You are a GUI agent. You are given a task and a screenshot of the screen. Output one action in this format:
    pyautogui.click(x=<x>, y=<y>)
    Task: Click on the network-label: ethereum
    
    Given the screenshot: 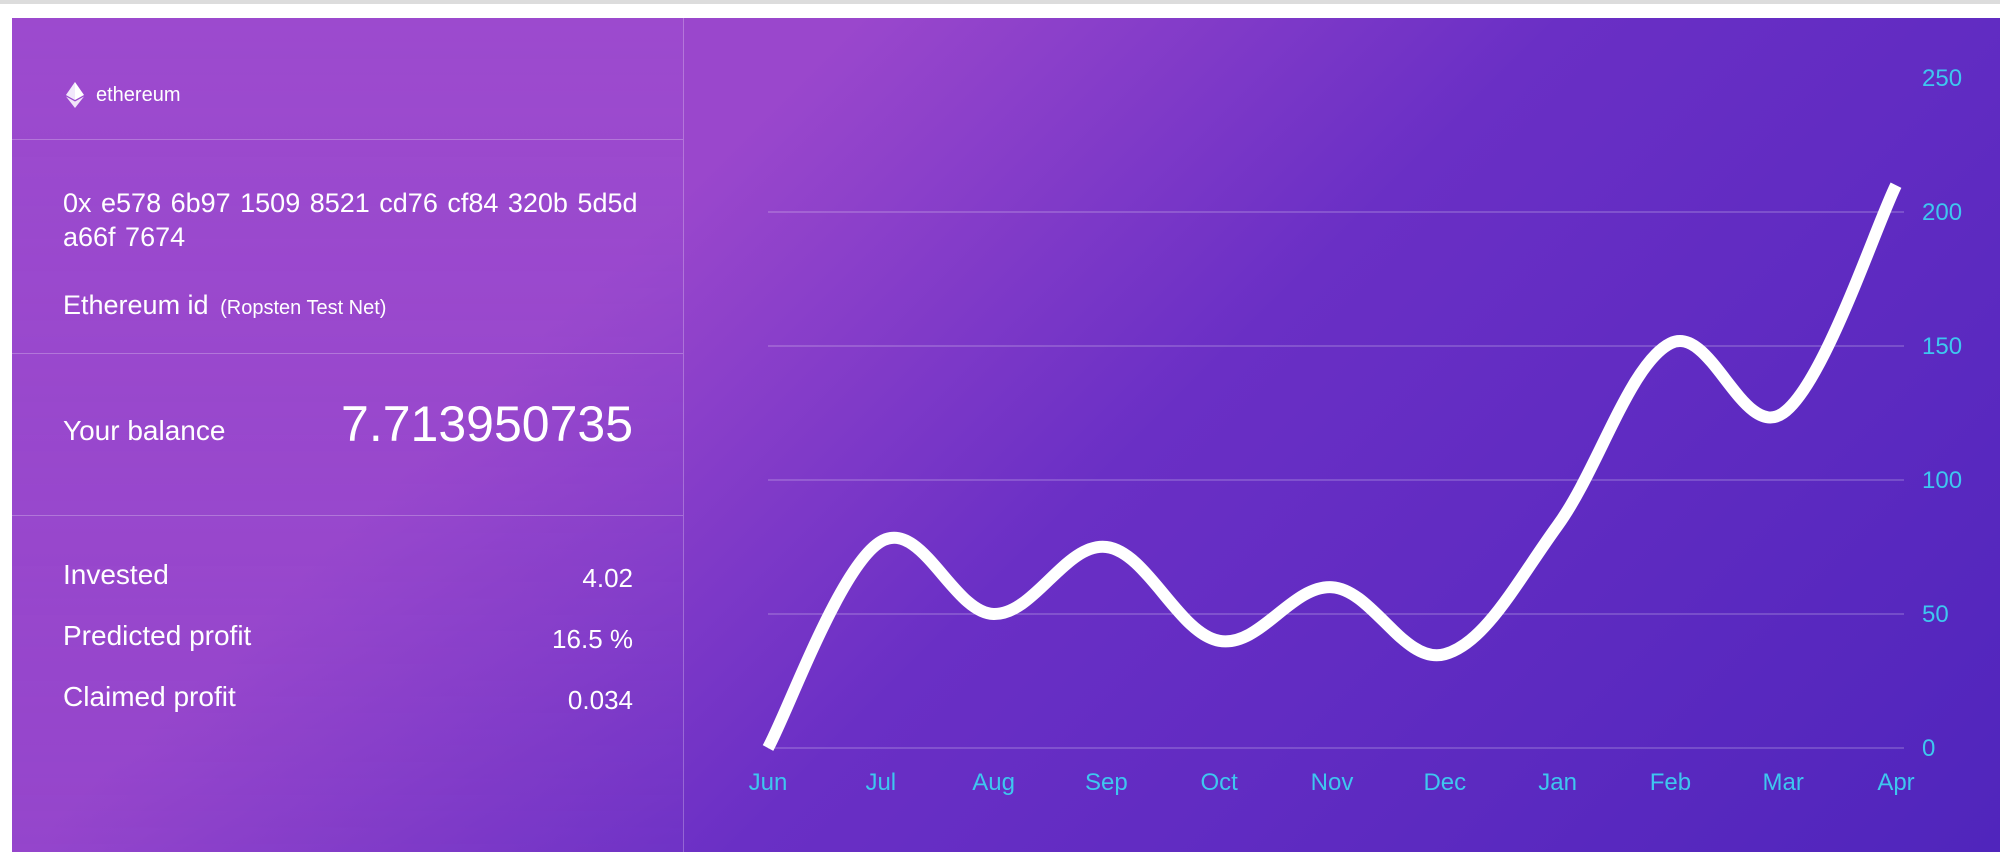 What is the action you would take?
    pyautogui.click(x=138, y=94)
    